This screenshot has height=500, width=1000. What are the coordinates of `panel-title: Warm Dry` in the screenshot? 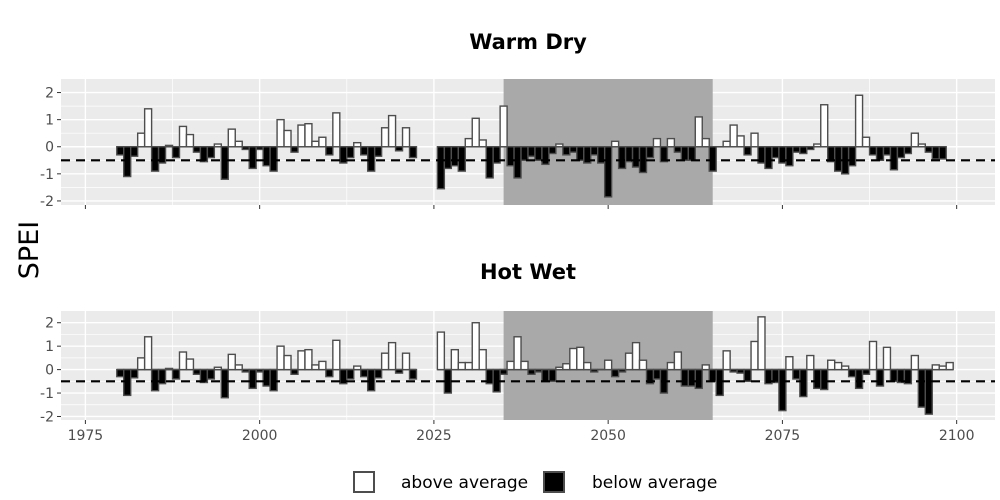 It's located at (528, 42).